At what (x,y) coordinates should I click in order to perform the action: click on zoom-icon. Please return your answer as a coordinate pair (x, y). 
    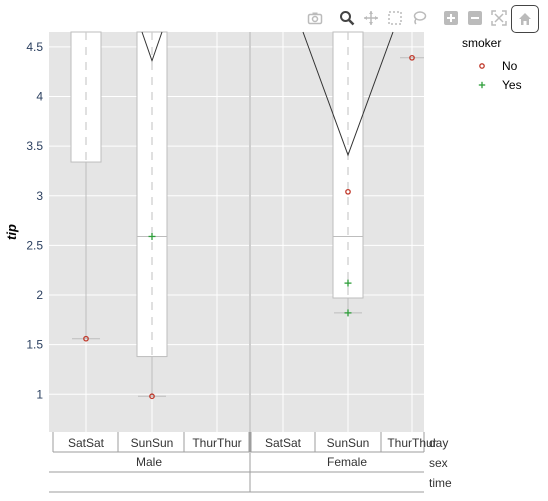
    Looking at the image, I should click on (347, 18).